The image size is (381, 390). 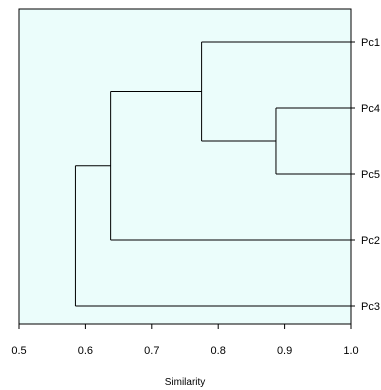 I want to click on x-tick-label: 0.6, so click(x=85, y=351).